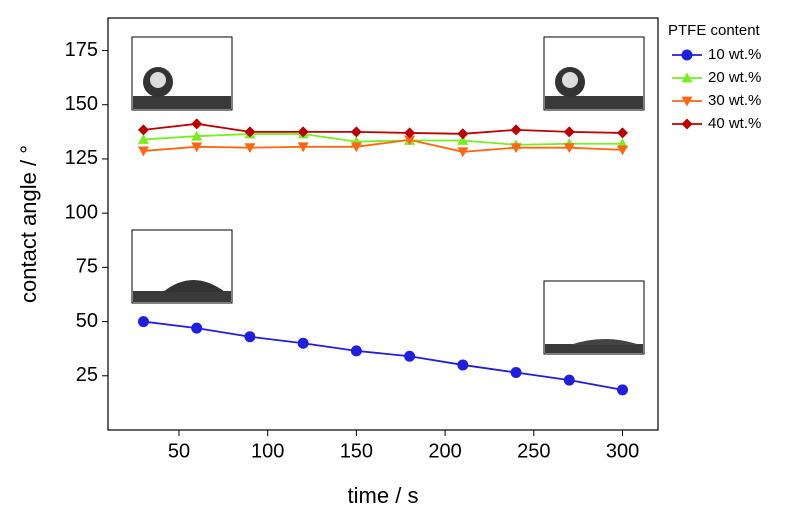  I want to click on legend-label: 40 wt.%, so click(734, 123).